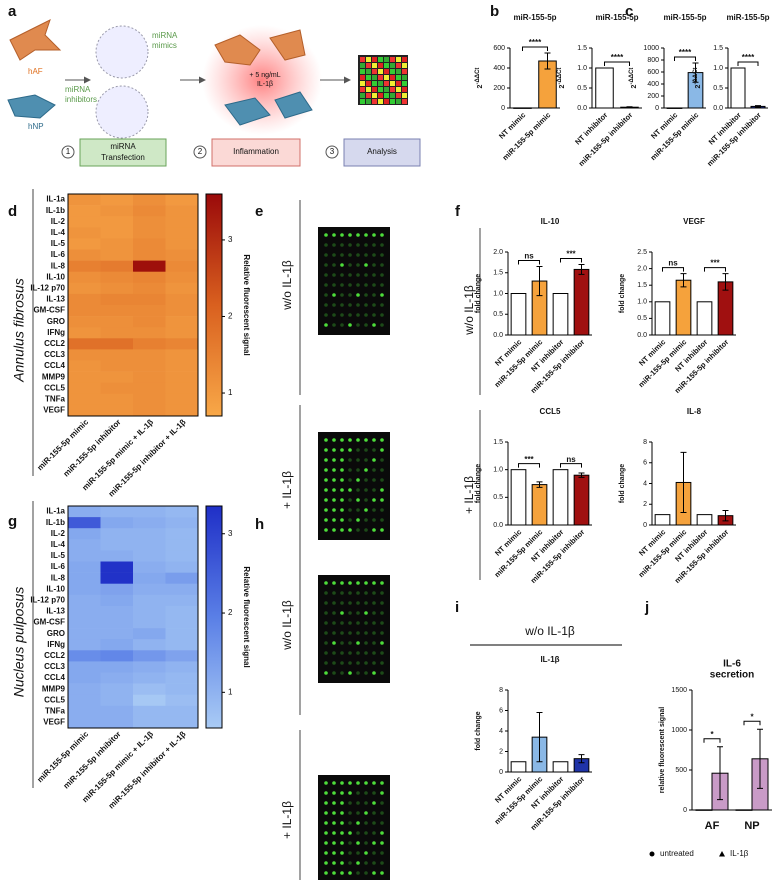  Describe the element at coordinates (287, 625) in the screenshot. I see `condition-label: w/o IL-1β` at that location.